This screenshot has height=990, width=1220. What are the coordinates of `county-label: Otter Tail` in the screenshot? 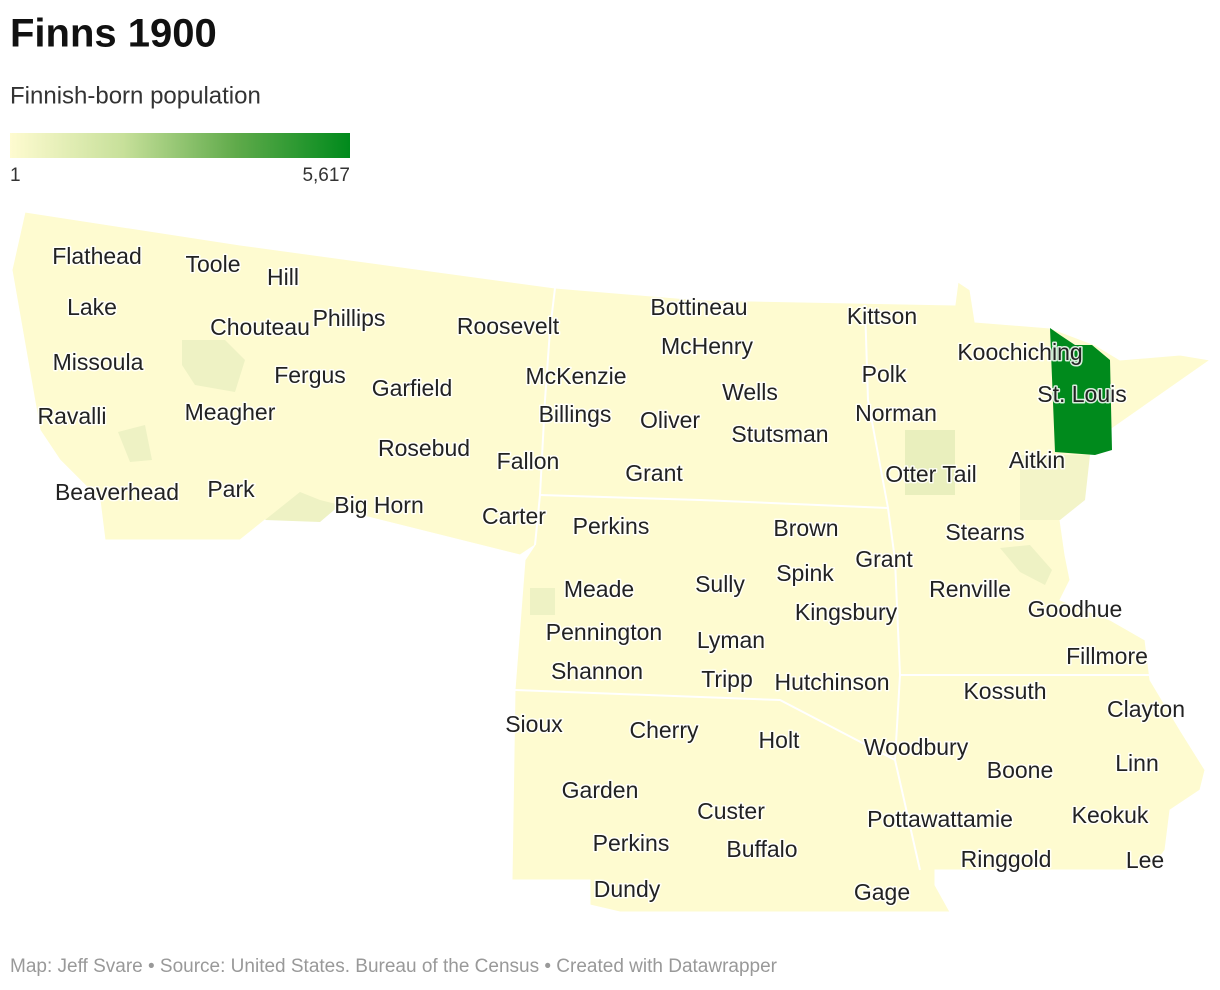 It's located at (931, 474).